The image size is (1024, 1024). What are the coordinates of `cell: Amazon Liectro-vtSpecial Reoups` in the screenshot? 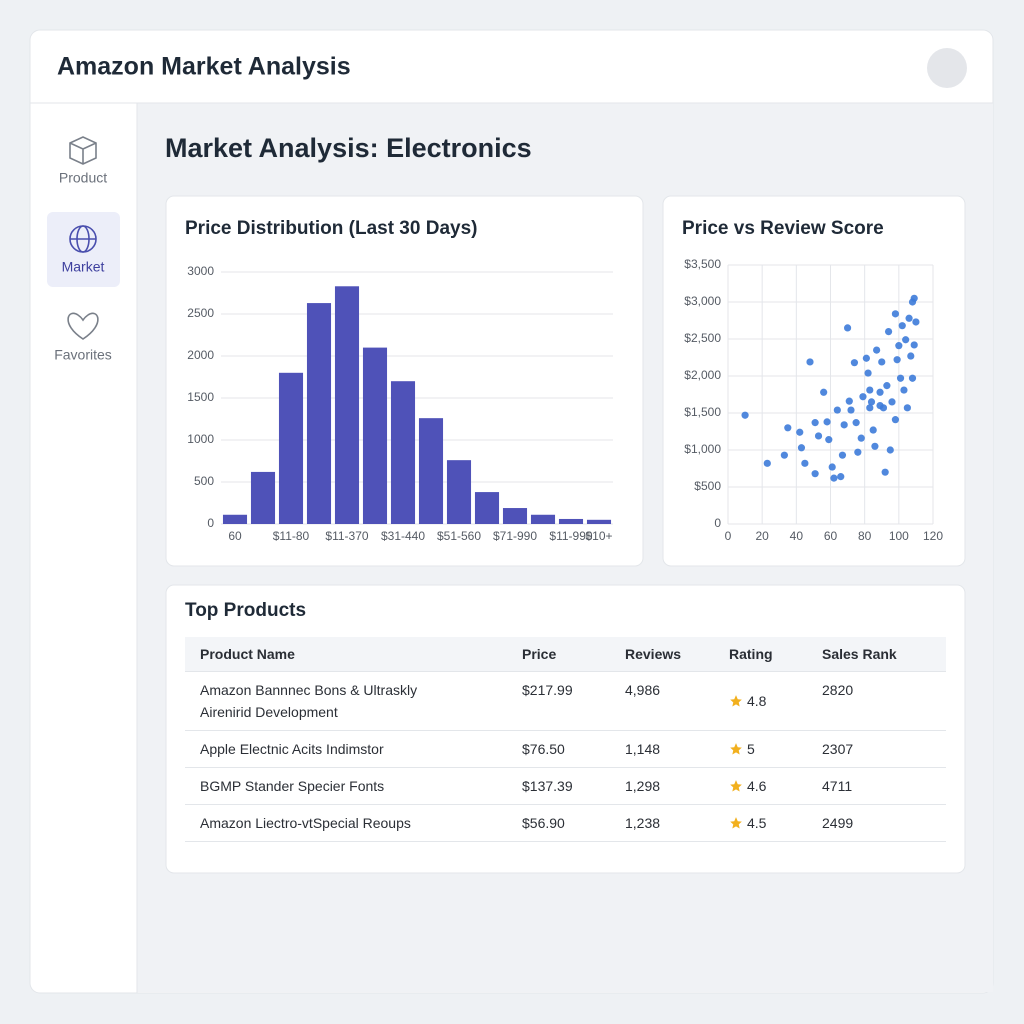 It's located at (361, 823).